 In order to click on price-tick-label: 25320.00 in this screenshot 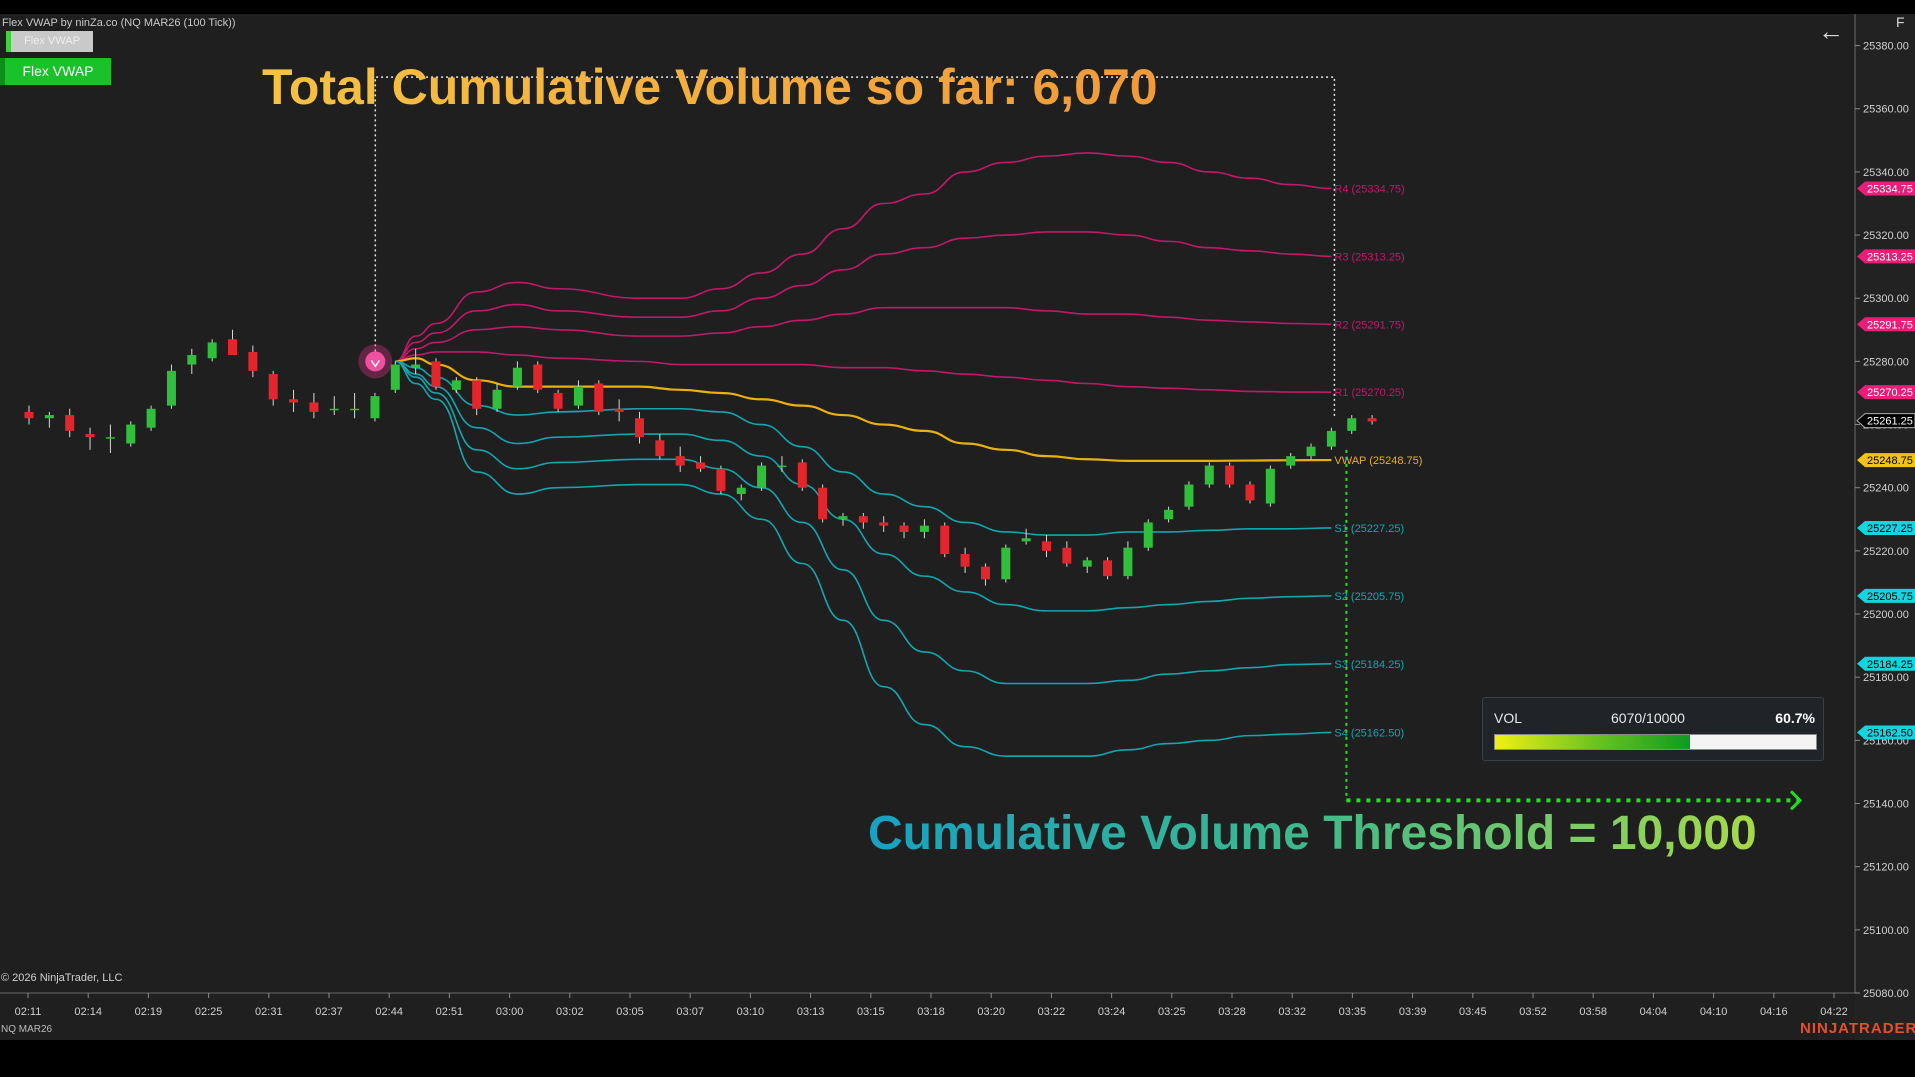, I will do `click(1886, 236)`.